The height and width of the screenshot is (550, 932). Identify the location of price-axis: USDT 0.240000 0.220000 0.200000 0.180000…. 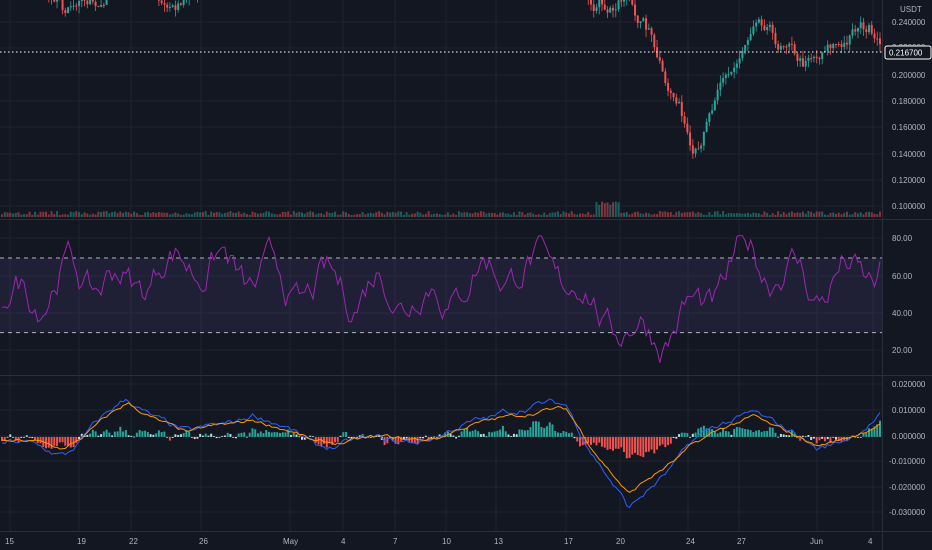
(908, 108).